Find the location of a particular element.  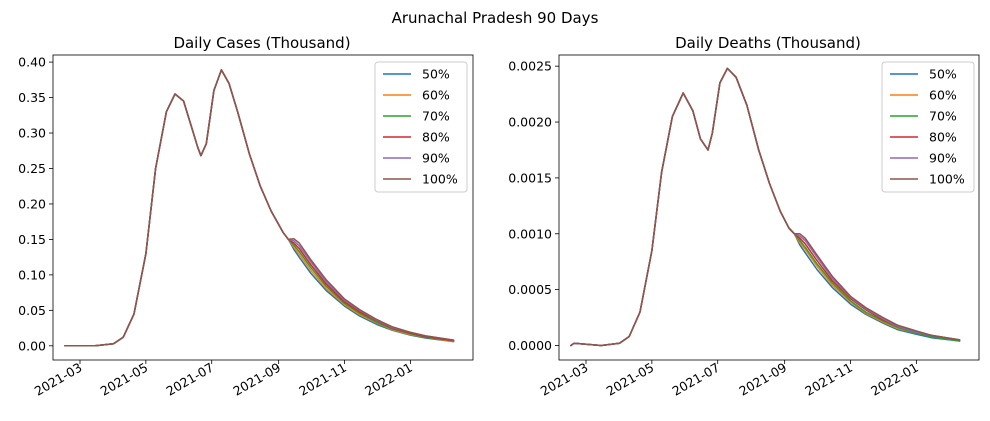

cases-ytick-label: 0.10 is located at coordinates (32, 274).